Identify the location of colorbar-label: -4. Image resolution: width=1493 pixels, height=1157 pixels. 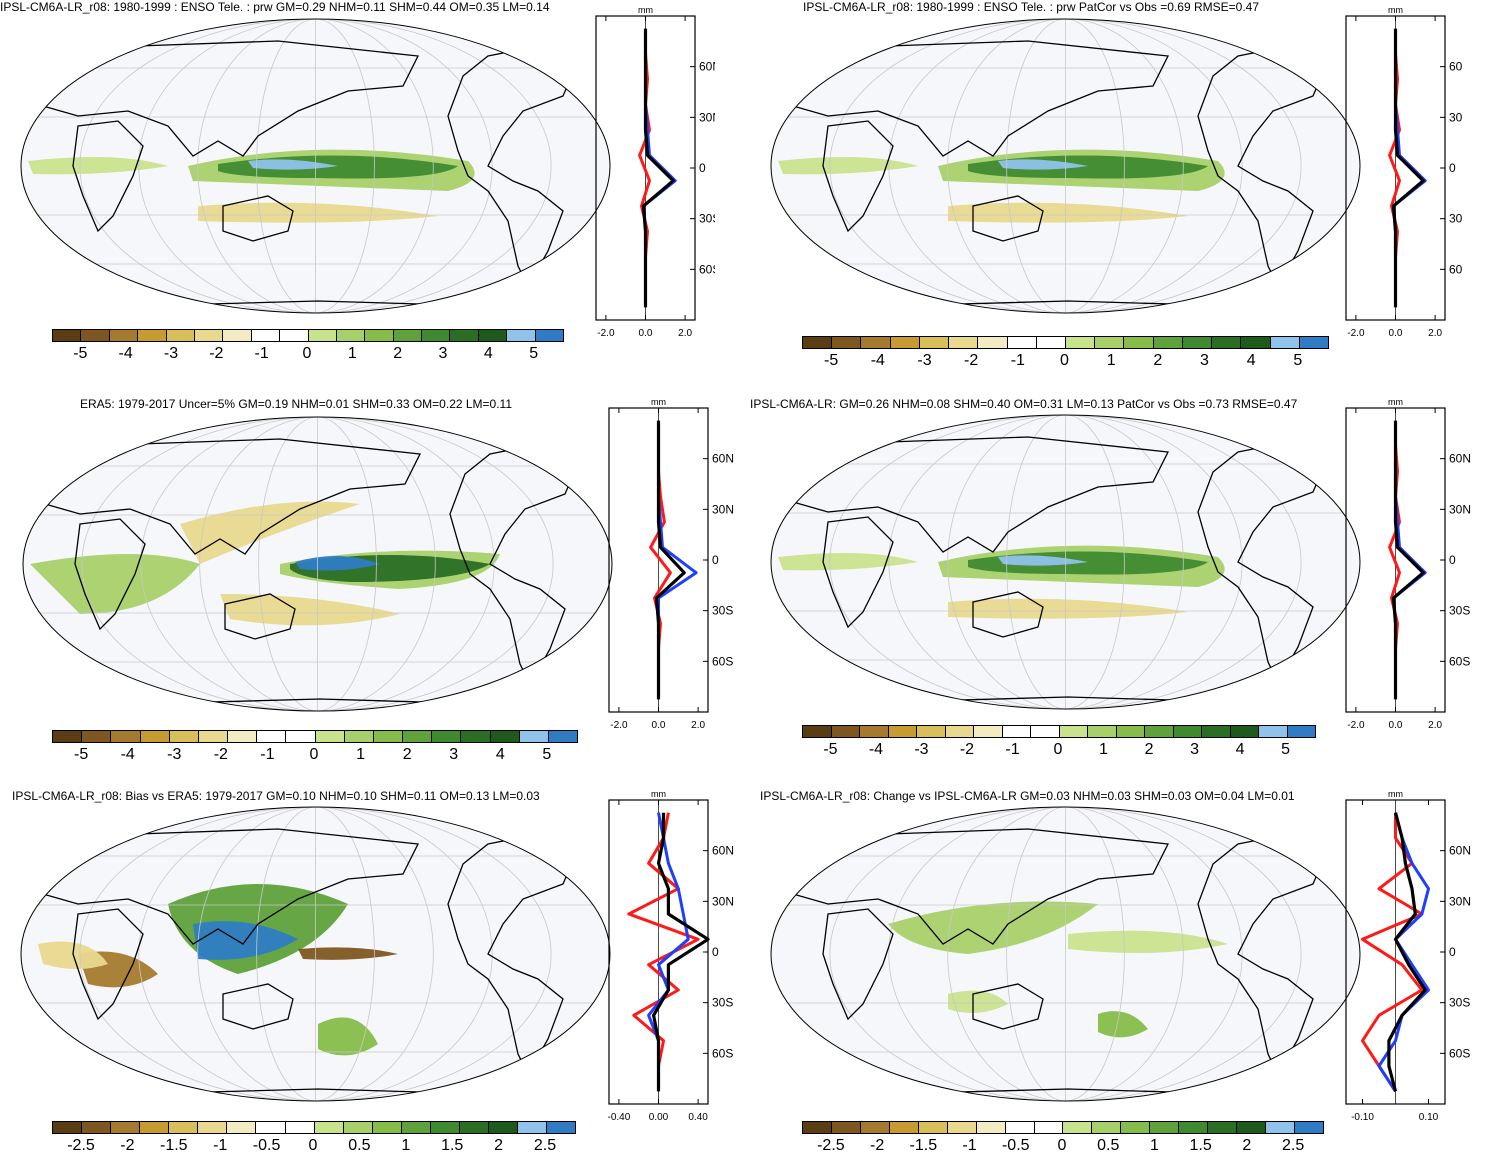
(876, 749).